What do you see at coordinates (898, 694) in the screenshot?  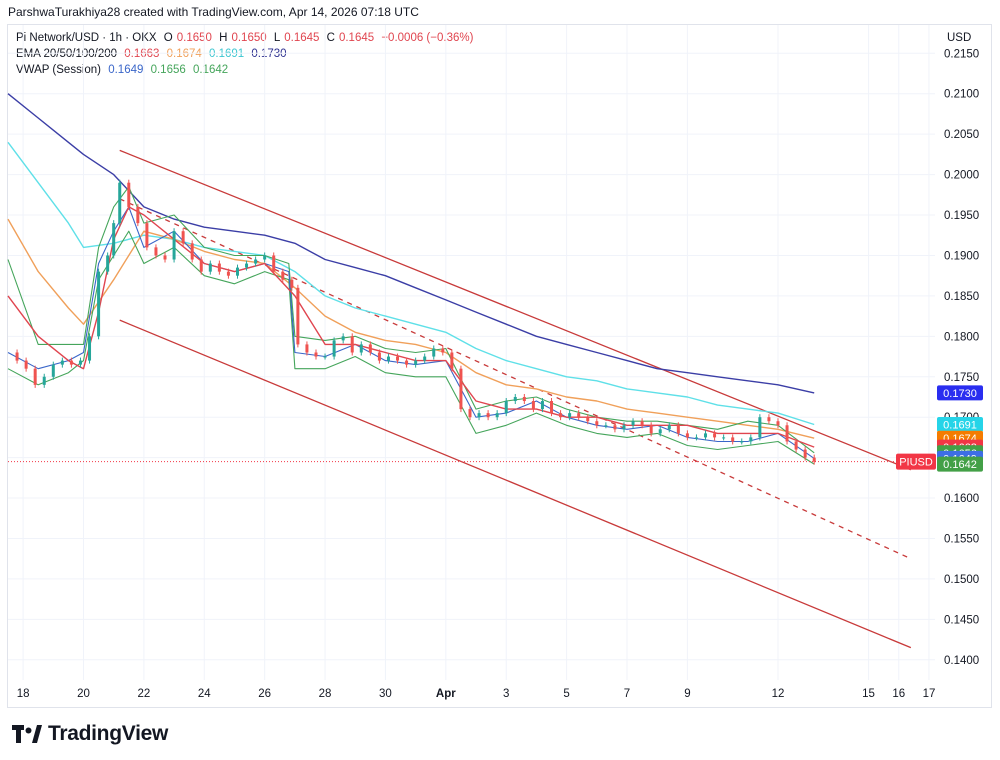 I see `x-tick-label: 16` at bounding box center [898, 694].